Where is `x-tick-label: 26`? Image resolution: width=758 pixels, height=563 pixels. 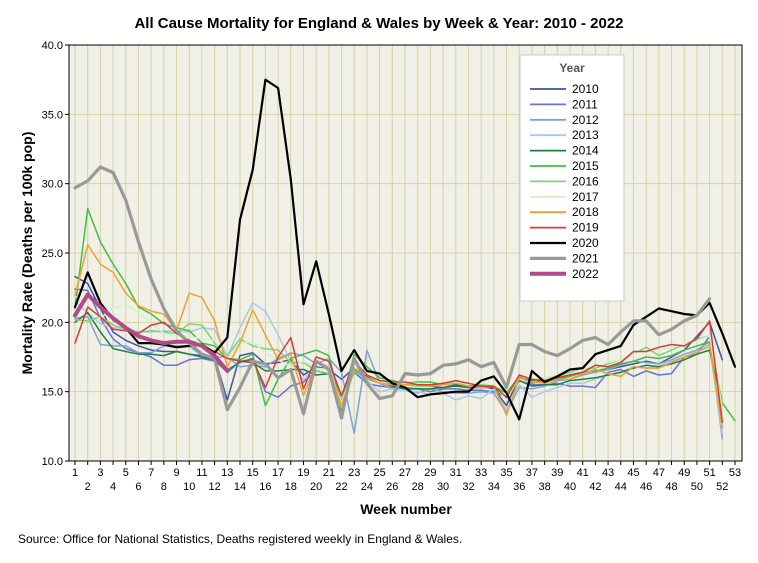
x-tick-label: 26 is located at coordinates (392, 487).